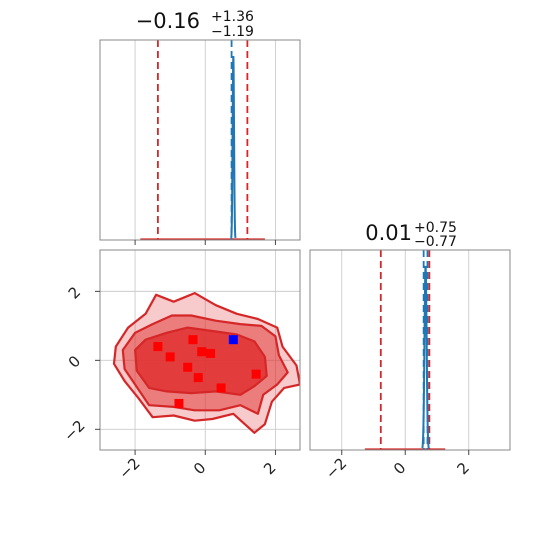 This screenshot has width=550, height=550. I want to click on bottom-right-panel-frame, so click(410, 350).